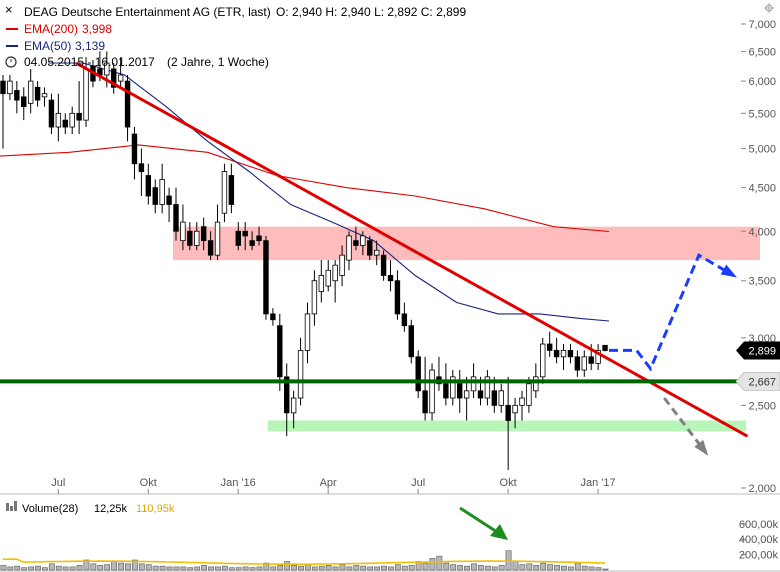 The width and height of the screenshot is (780, 572). I want to click on settings-icon, so click(769, 8).